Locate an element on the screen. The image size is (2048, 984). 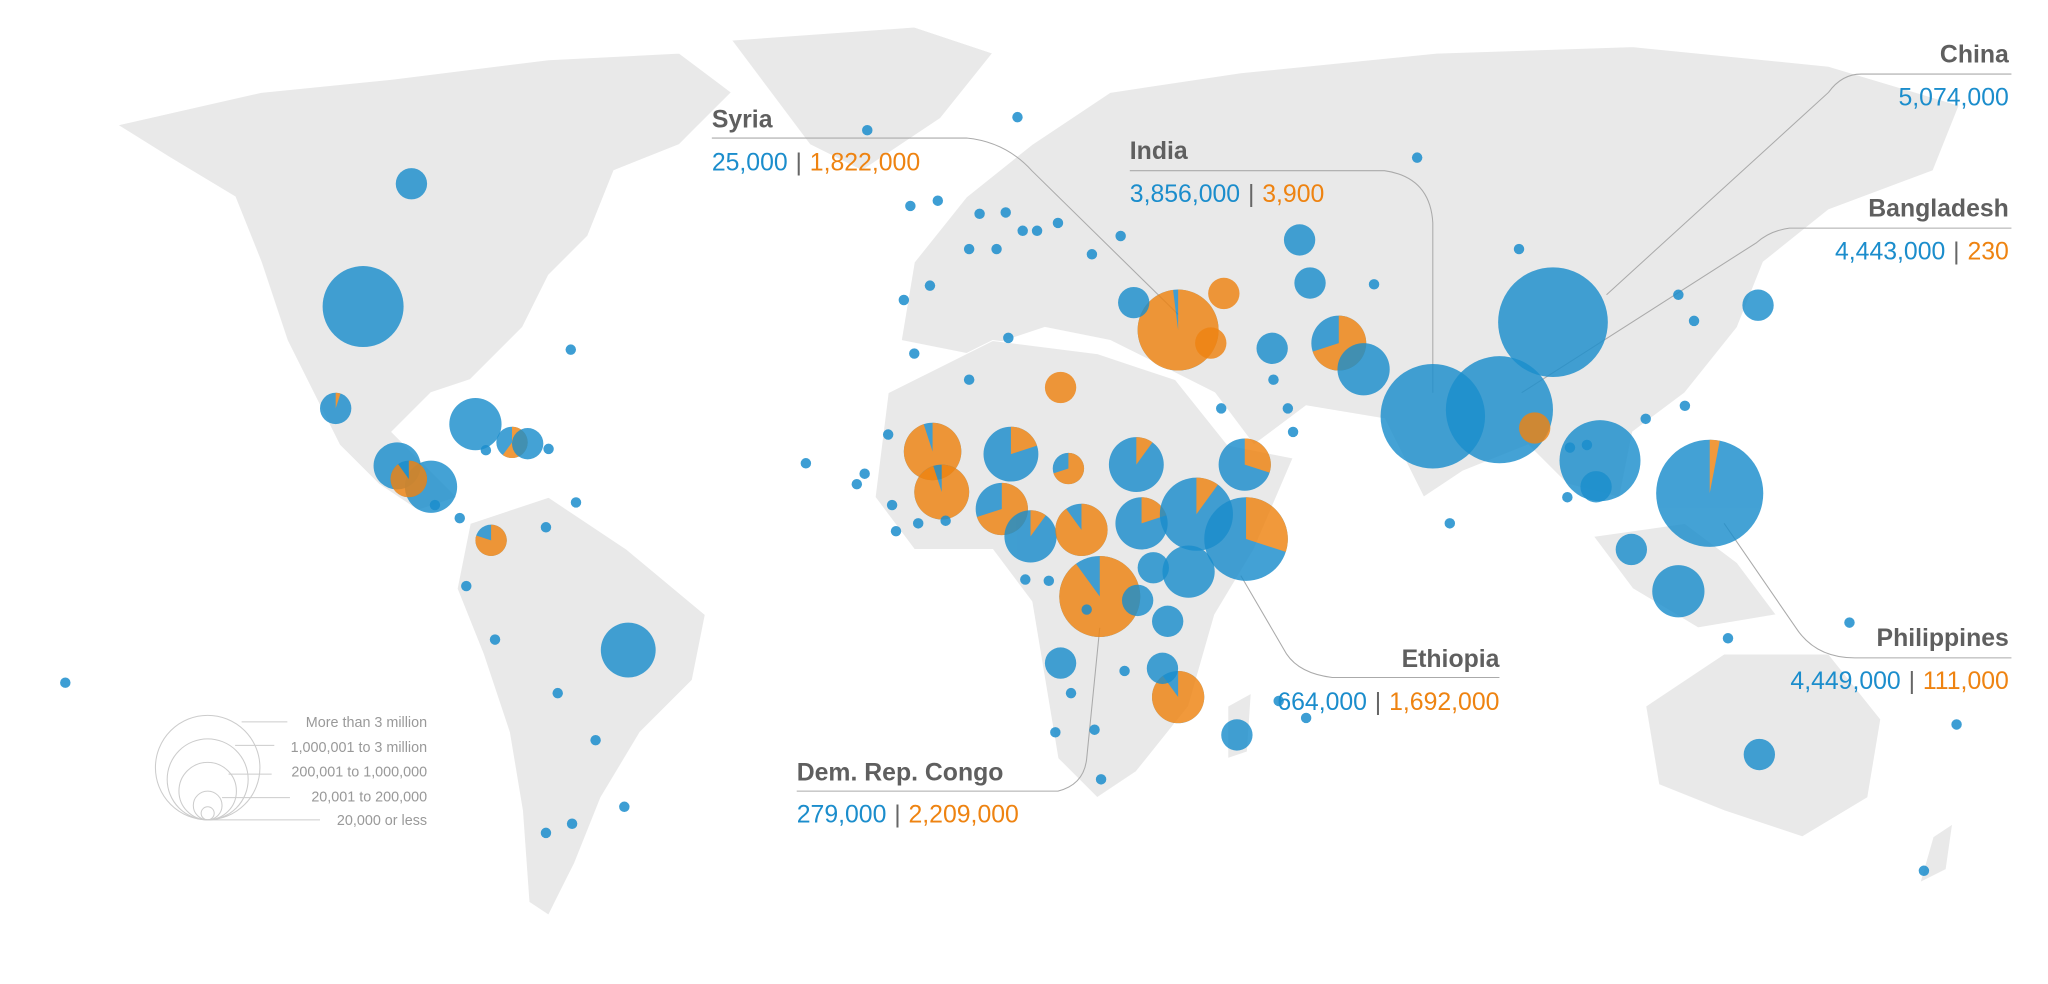
callout-name: Ethiopia is located at coordinates (1451, 659).